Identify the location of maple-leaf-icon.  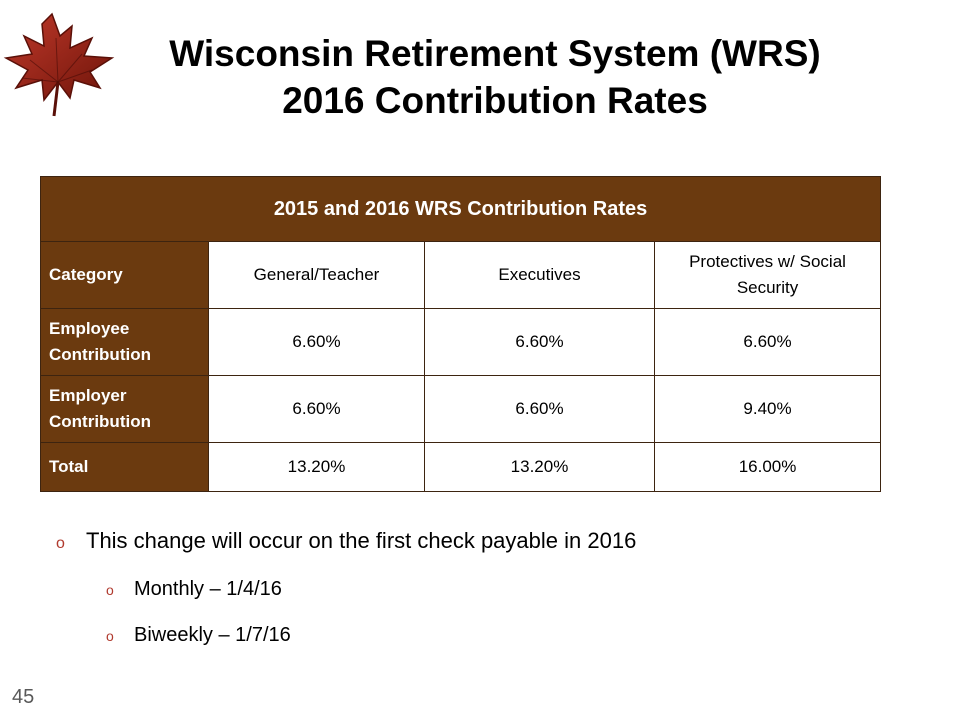
(60, 64).